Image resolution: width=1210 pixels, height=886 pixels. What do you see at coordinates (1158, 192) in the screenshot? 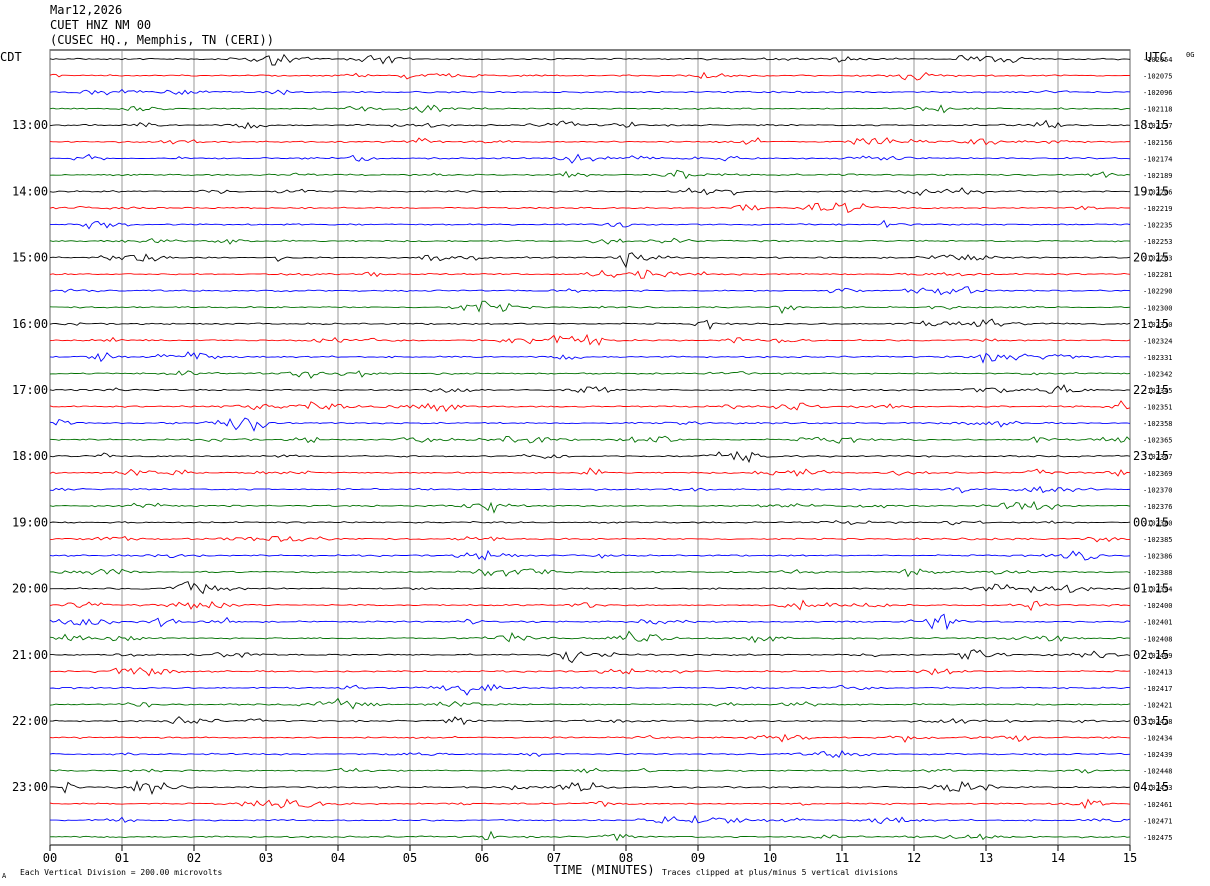
I see `trace-value-label: -102206` at bounding box center [1158, 192].